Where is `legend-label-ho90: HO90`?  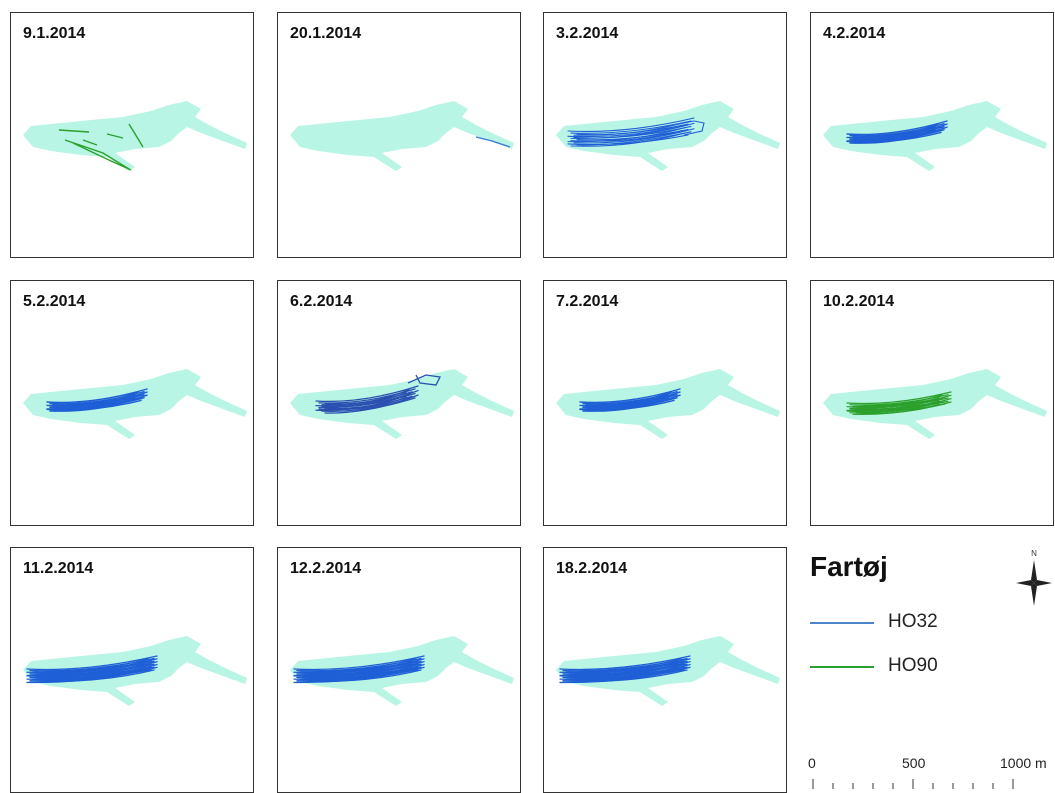 legend-label-ho90: HO90 is located at coordinates (913, 665).